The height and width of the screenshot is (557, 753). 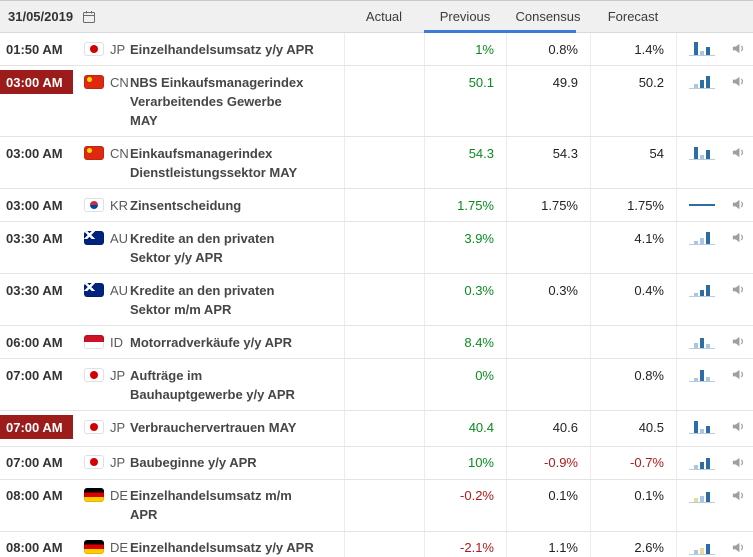 What do you see at coordinates (119, 153) in the screenshot?
I see `country-code: CN` at bounding box center [119, 153].